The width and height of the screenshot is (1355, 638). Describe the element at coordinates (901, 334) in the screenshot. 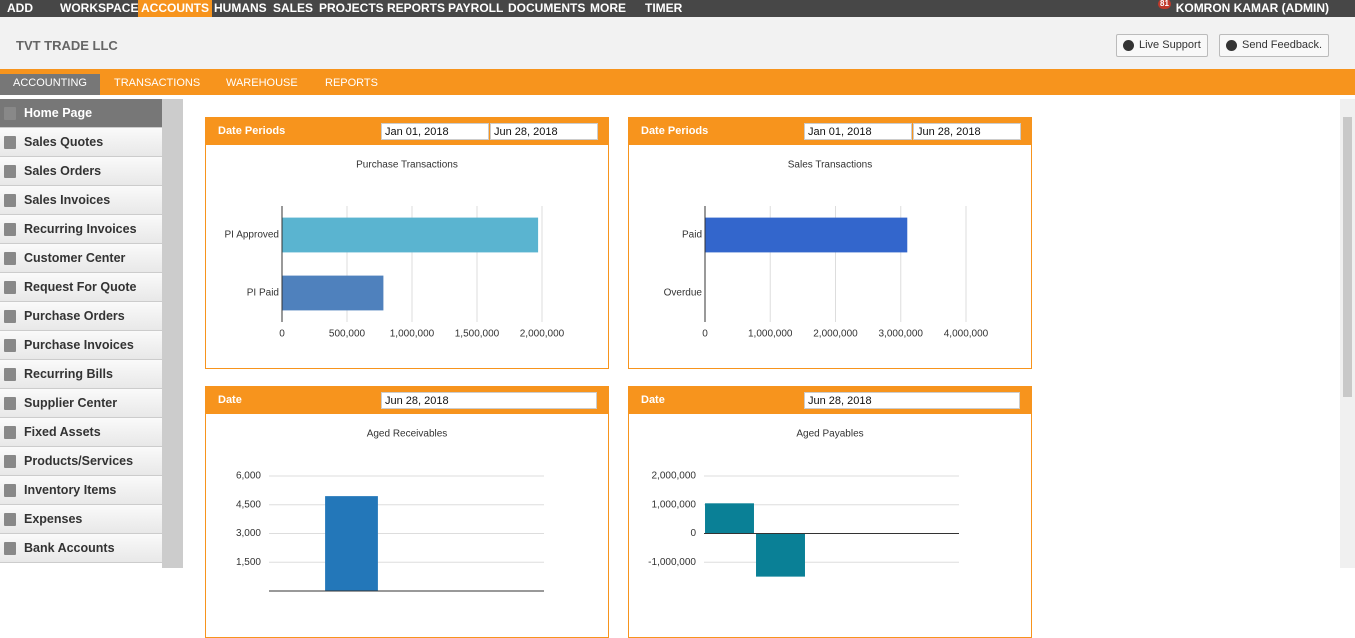

I see `x-tick-label: 3,000,000` at that location.